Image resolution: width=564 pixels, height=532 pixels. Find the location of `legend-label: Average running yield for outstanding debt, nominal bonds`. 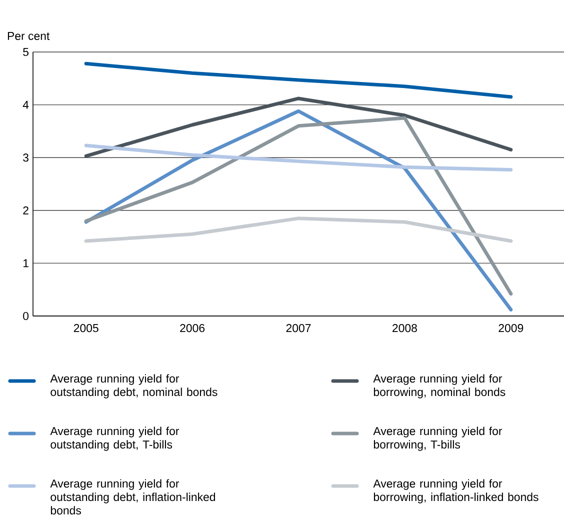

legend-label: Average running yield for outstanding debt, nominal bonds is located at coordinates (134, 386).